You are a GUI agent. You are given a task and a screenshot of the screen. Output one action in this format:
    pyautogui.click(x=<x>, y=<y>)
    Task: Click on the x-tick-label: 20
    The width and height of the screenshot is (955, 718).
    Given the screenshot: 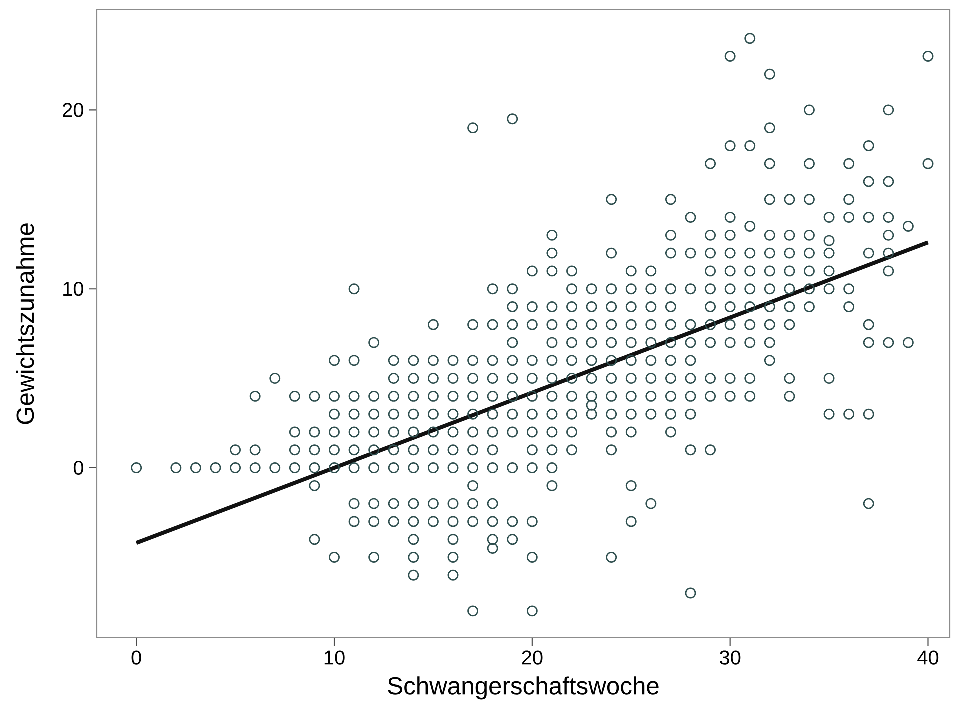 What is the action you would take?
    pyautogui.click(x=532, y=657)
    